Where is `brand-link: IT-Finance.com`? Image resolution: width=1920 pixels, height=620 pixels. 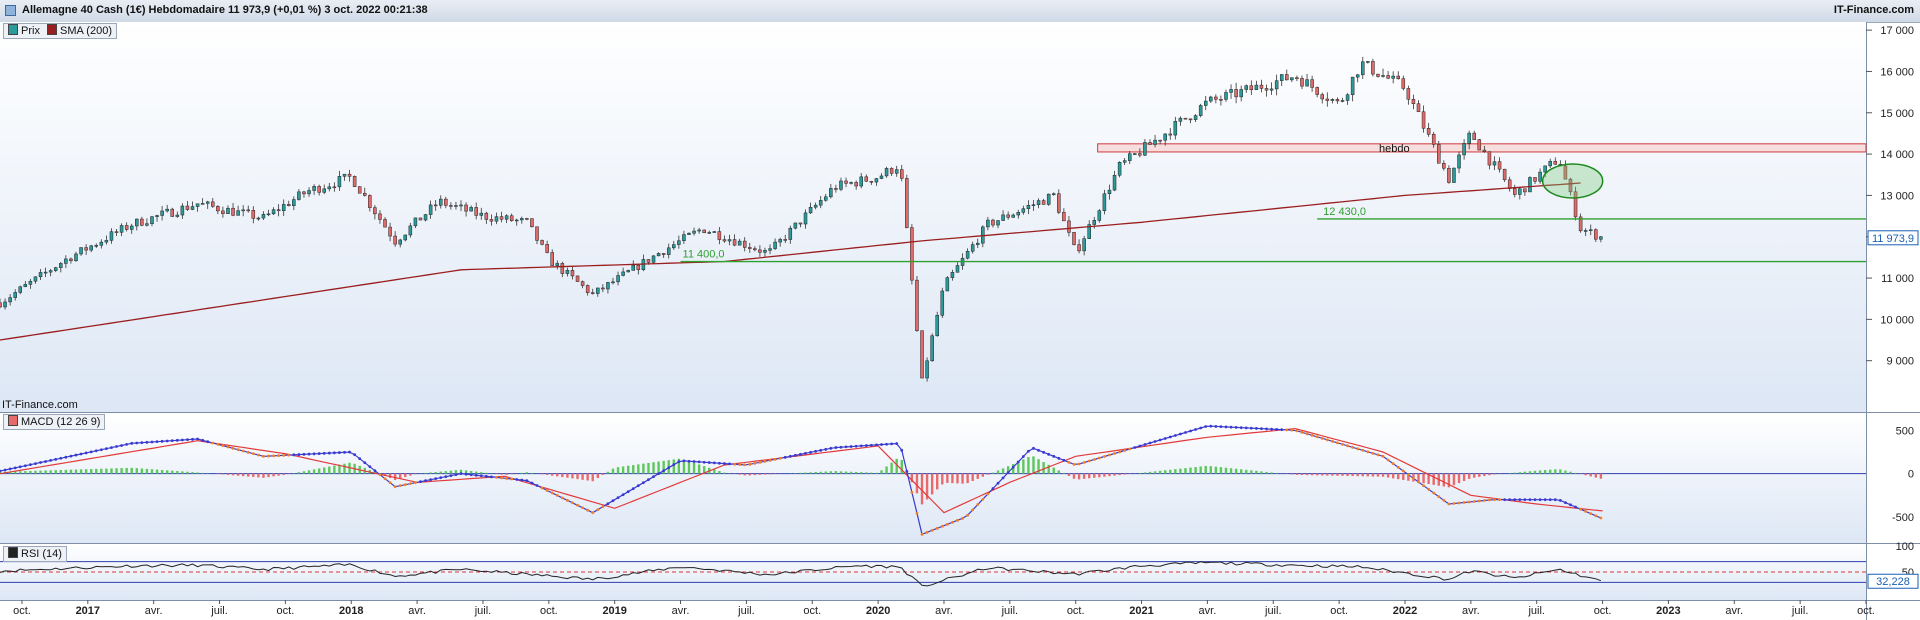
brand-link: IT-Finance.com is located at coordinates (1873, 10).